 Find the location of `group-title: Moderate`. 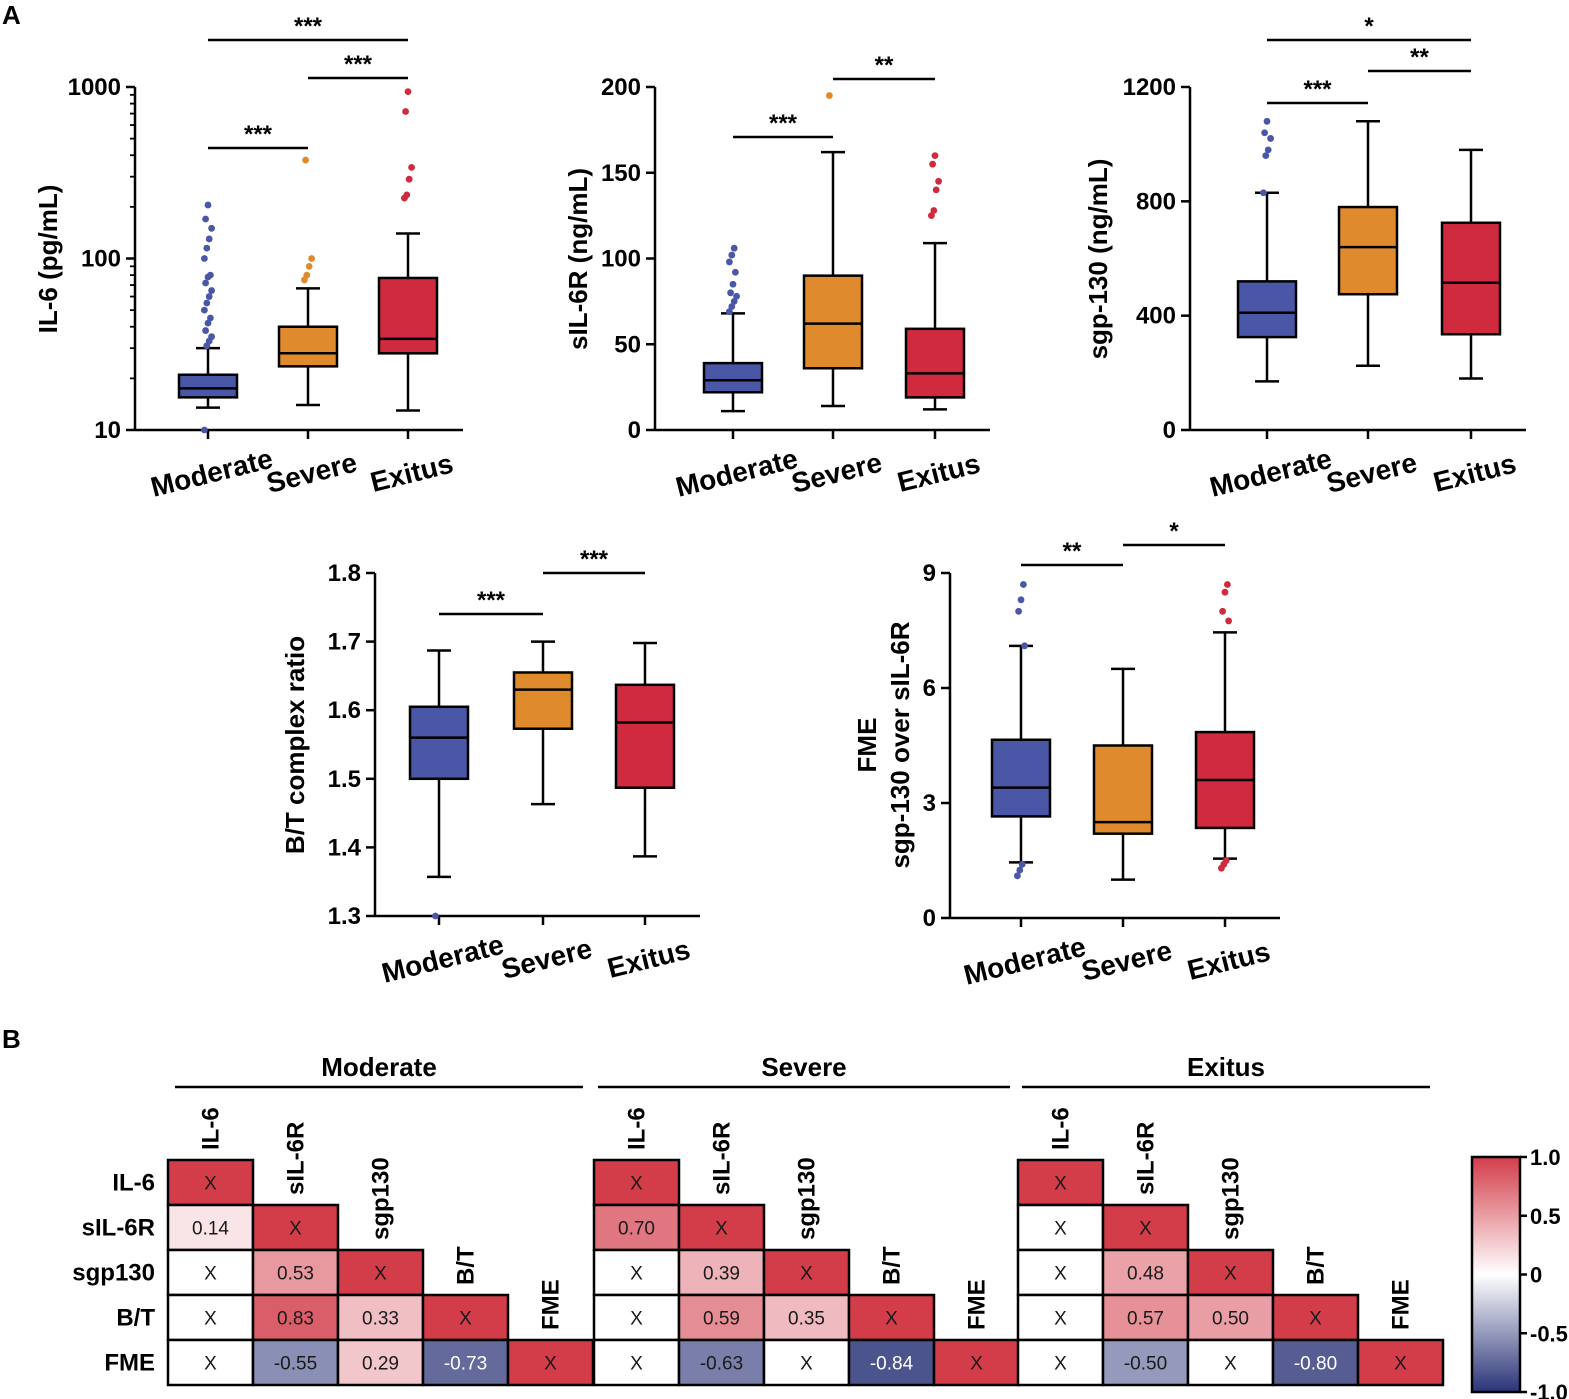

group-title: Moderate is located at coordinates (379, 1067).